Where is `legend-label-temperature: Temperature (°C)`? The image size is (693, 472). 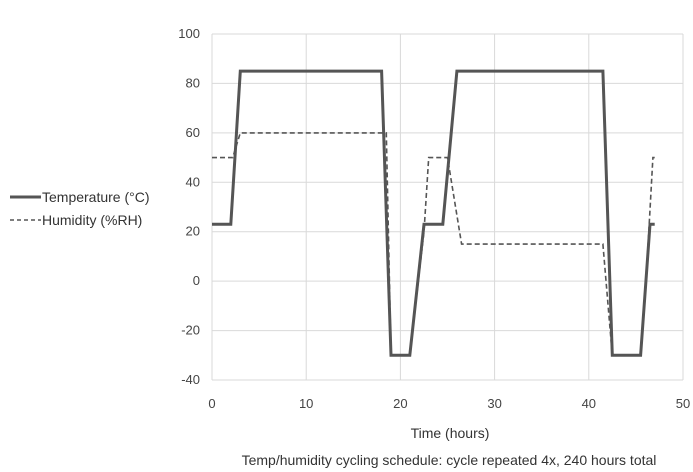
legend-label-temperature: Temperature (°C) is located at coordinates (96, 197).